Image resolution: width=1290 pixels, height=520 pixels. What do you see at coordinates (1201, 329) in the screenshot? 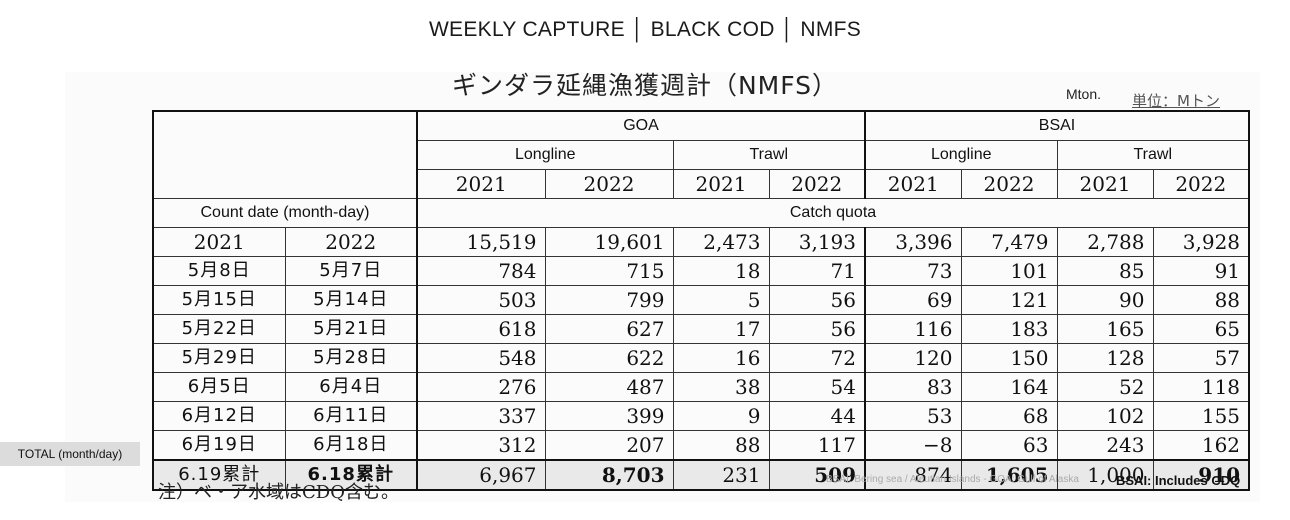
I see `catch-cell: 65` at bounding box center [1201, 329].